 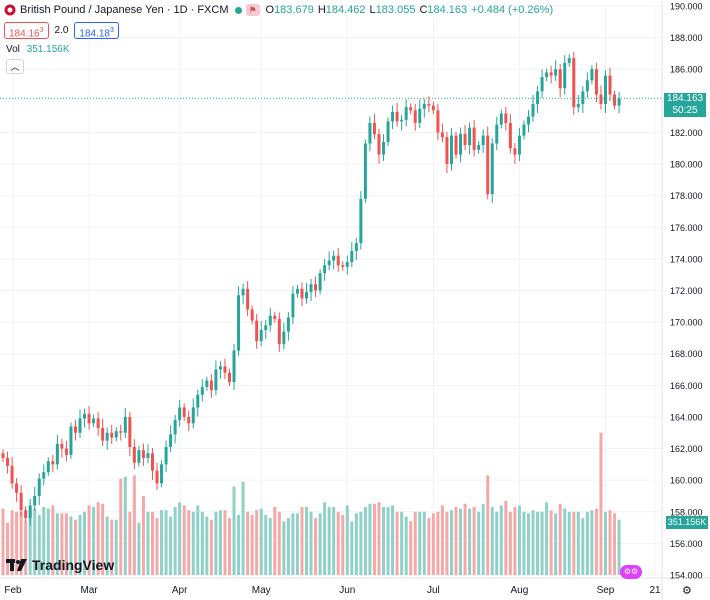 I want to click on price-tick-label: 178.000, so click(x=686, y=196).